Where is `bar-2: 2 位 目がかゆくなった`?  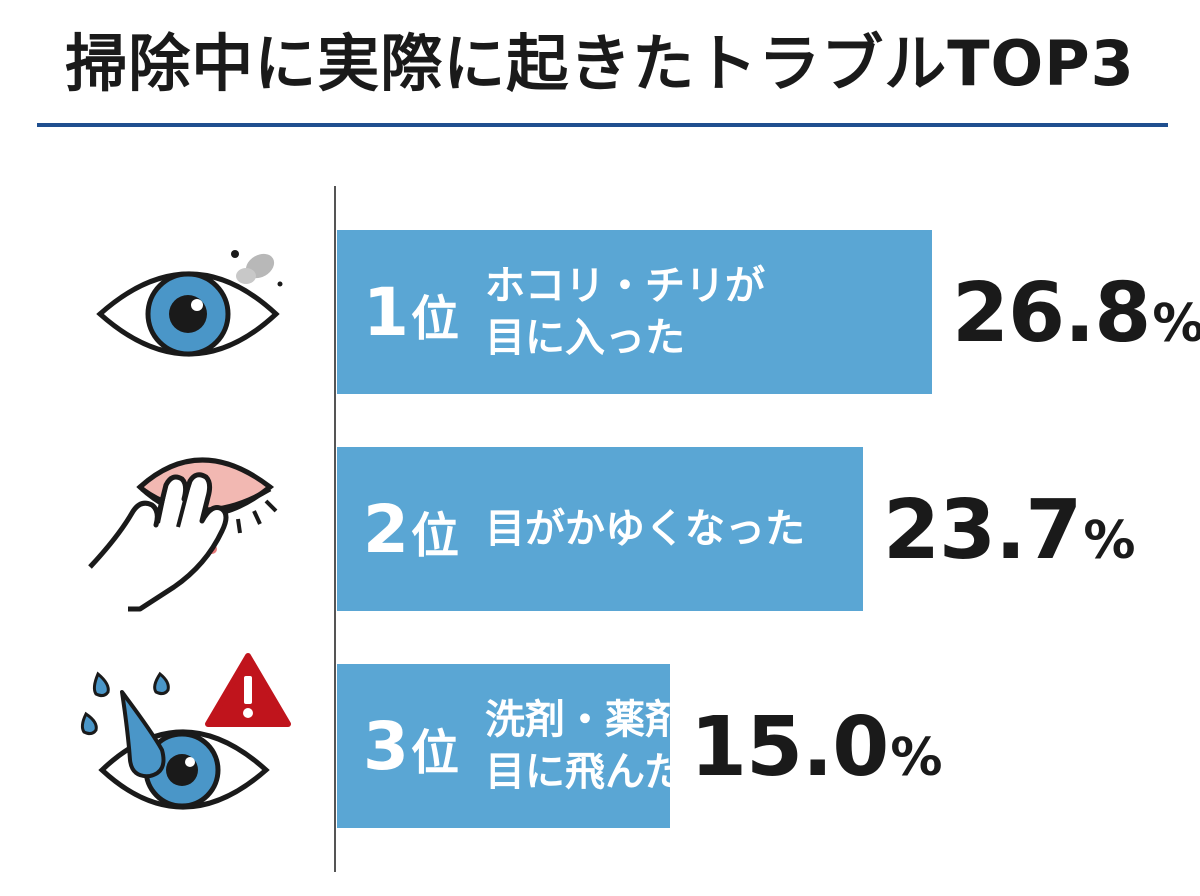
bar-2: 2 位 目がかゆくなった is located at coordinates (600, 529).